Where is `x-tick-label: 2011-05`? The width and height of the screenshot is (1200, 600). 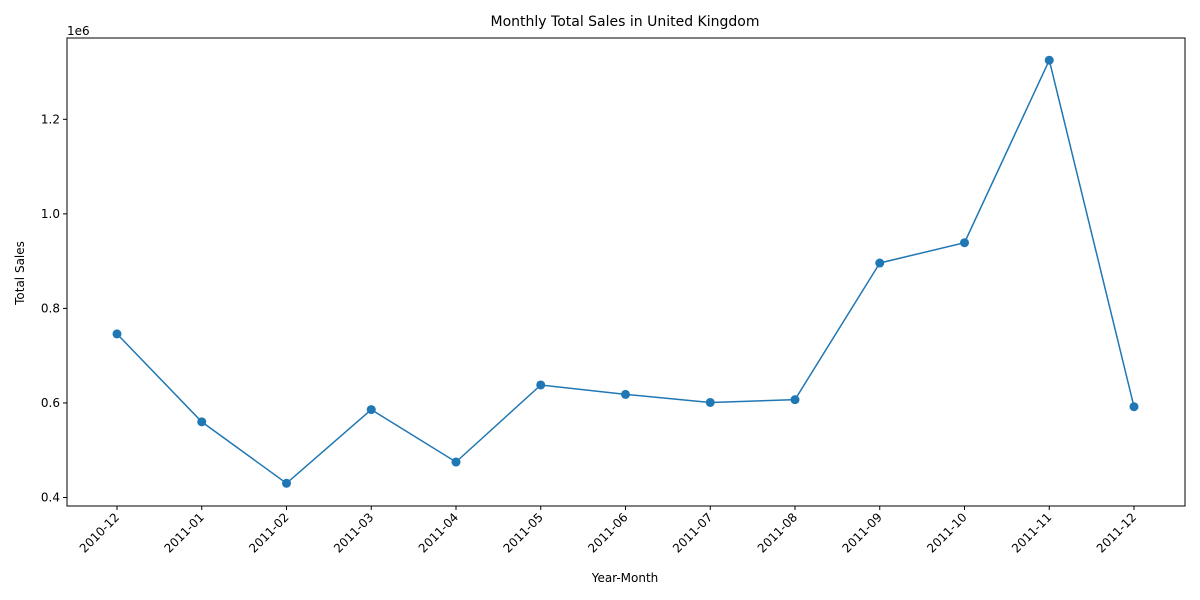 x-tick-label: 2011-05 is located at coordinates (523, 532).